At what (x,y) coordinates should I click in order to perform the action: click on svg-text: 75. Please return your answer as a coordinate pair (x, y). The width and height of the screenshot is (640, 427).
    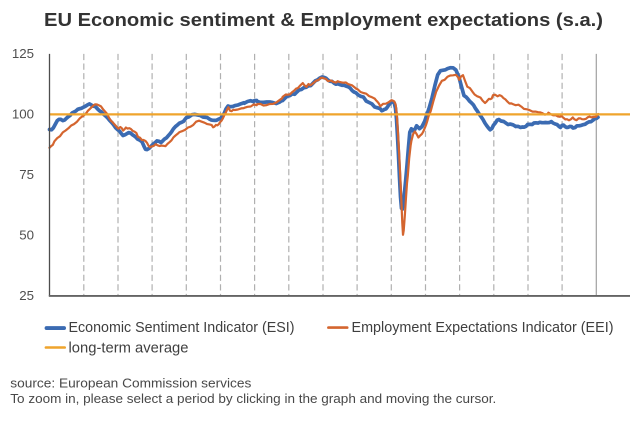
    Looking at the image, I should click on (26, 174).